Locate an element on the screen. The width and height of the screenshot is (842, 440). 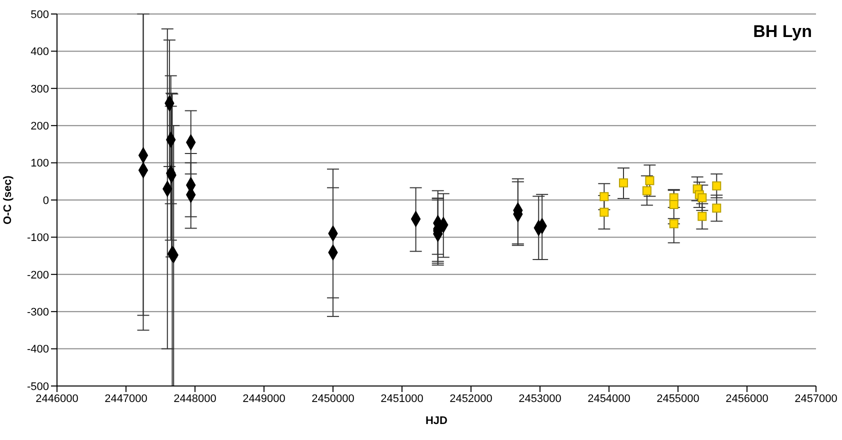
y-tick-label: 100 is located at coordinates (39, 164).